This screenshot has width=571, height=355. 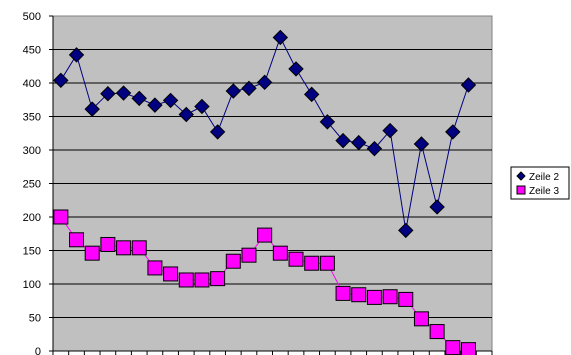 I want to click on y-tick-label: 400, so click(x=32, y=84).